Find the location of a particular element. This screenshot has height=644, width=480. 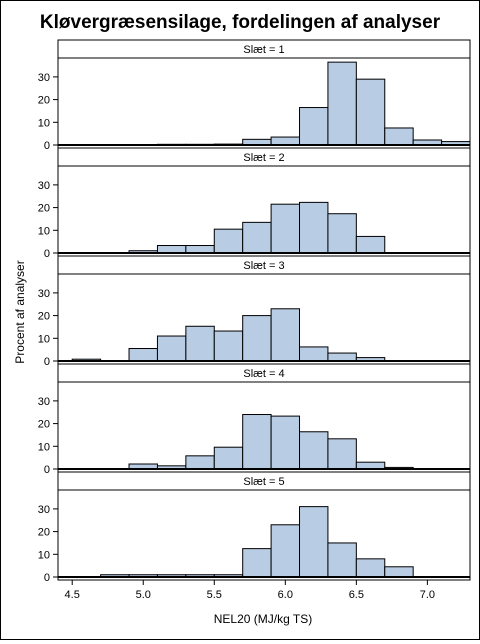

panel-label: Slæt = 1 is located at coordinates (263, 50).